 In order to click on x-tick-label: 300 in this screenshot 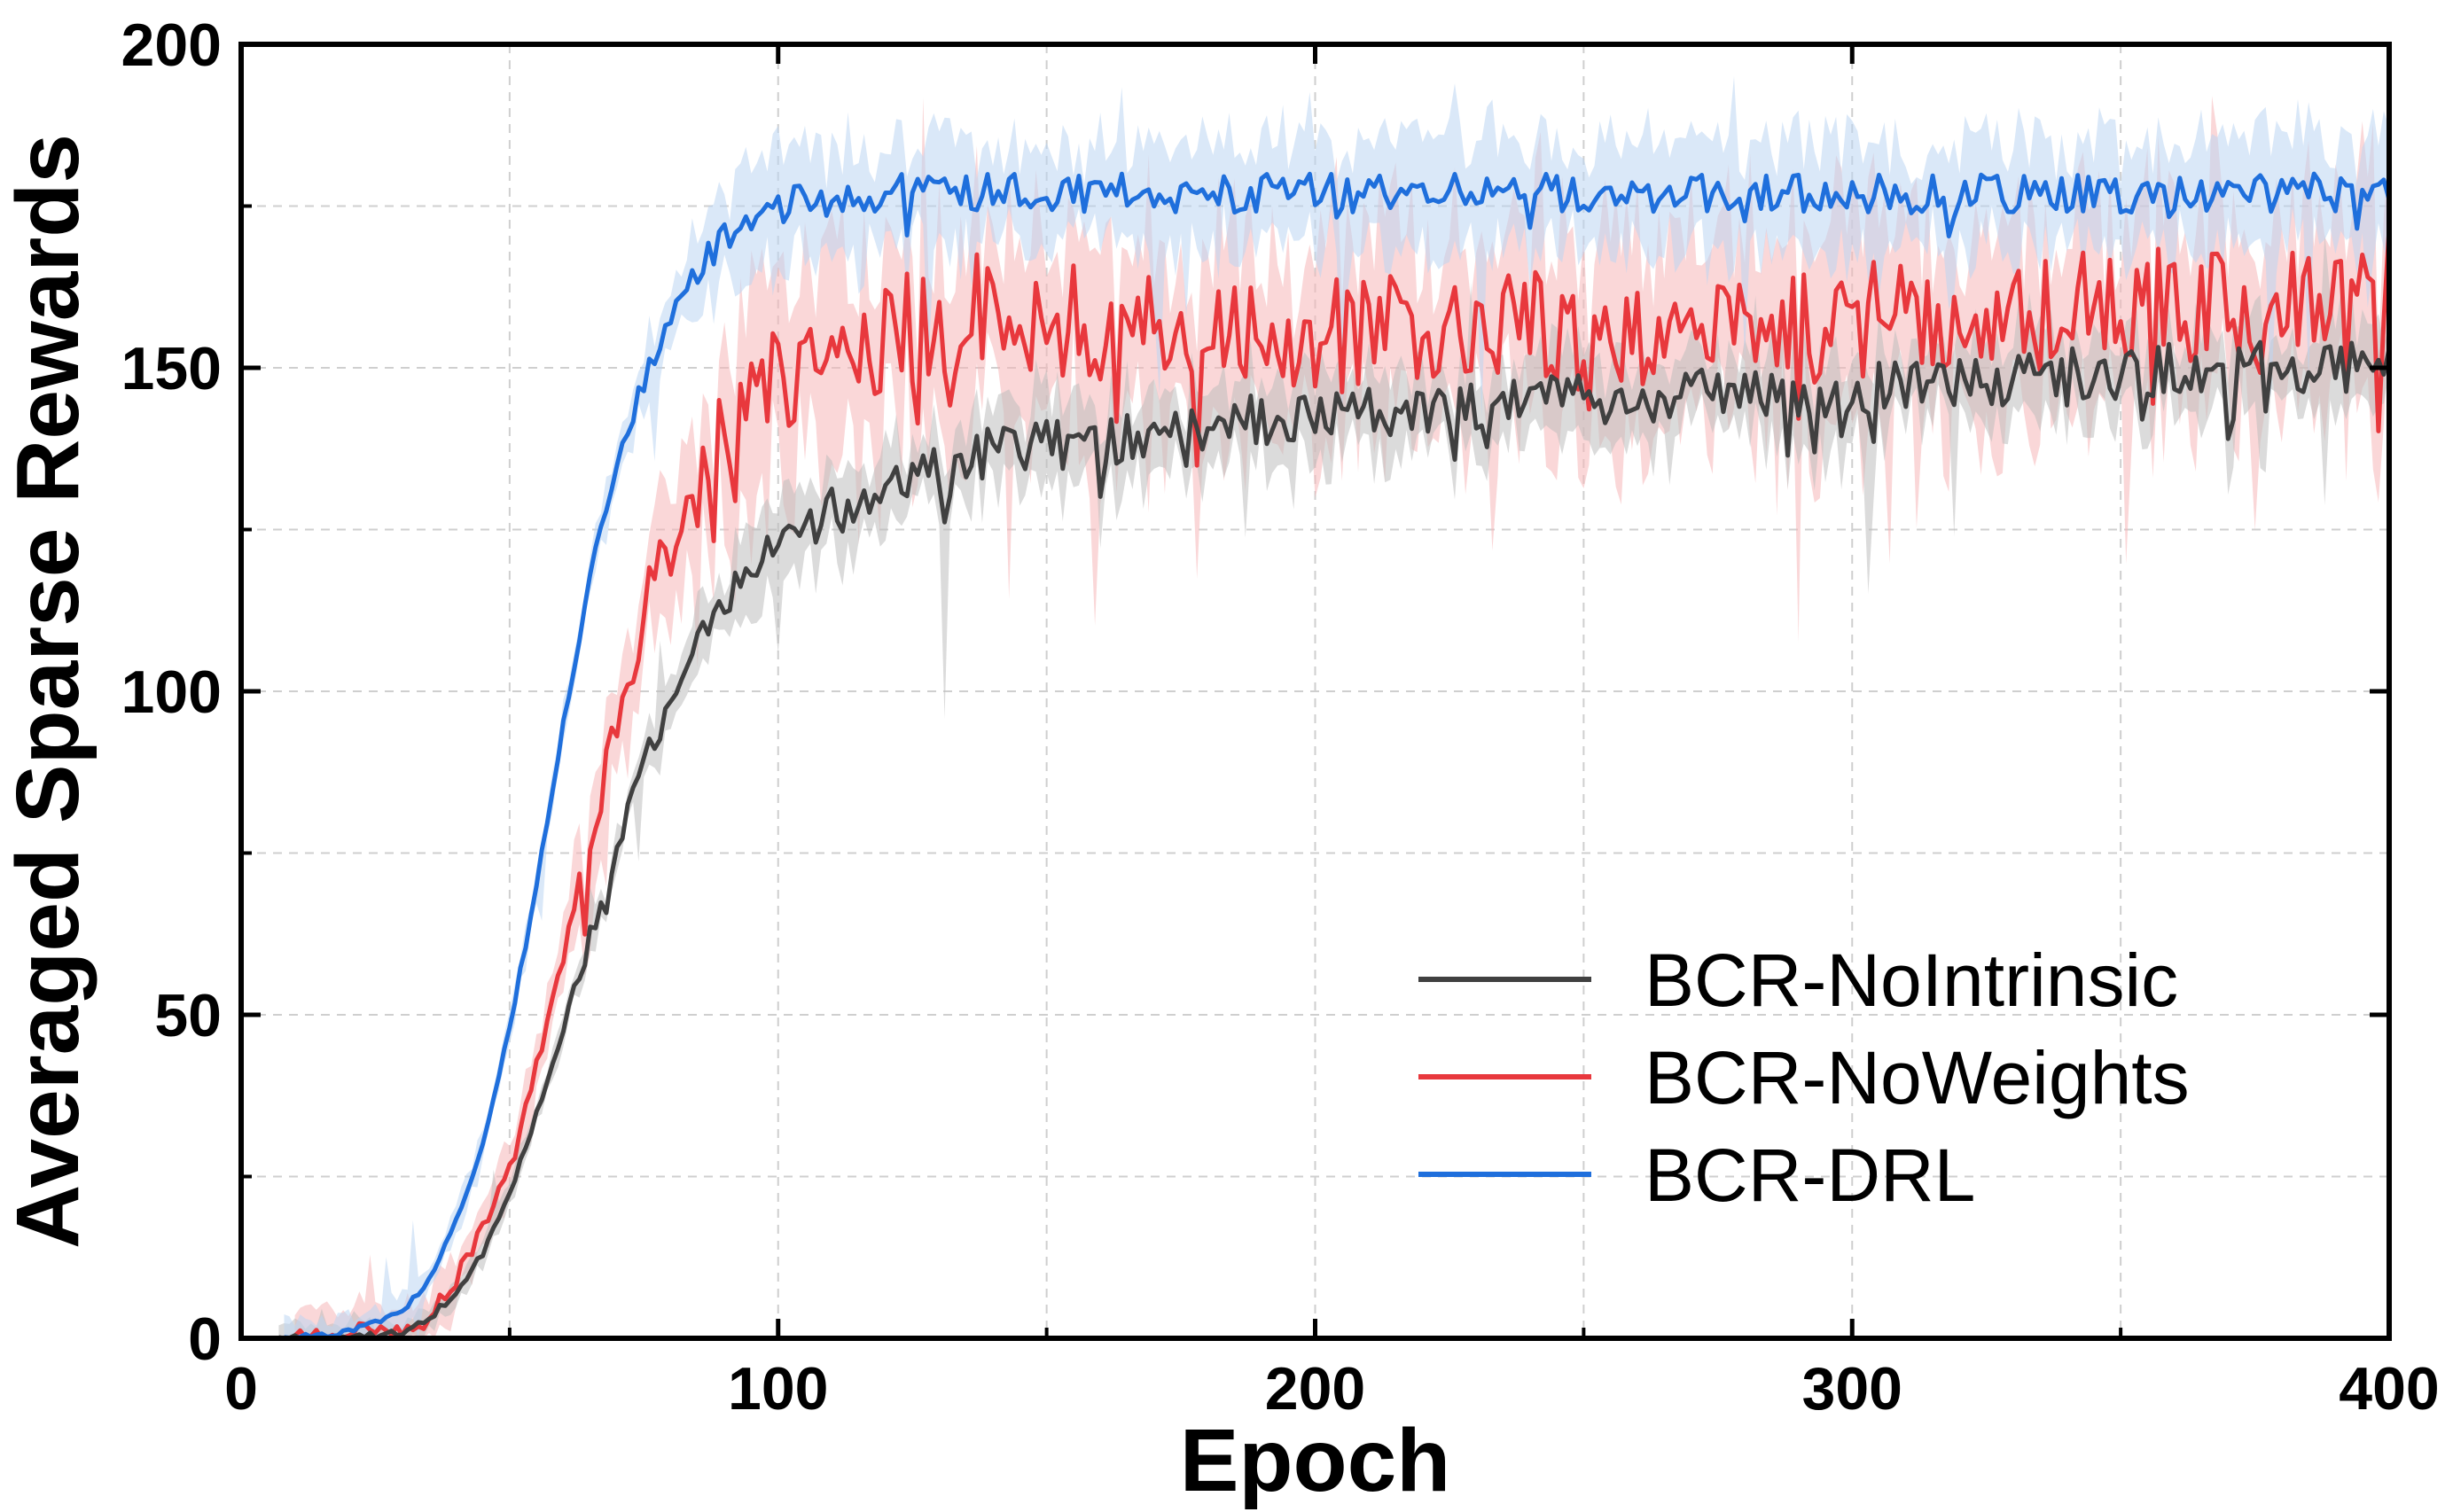, I will do `click(1852, 1388)`.